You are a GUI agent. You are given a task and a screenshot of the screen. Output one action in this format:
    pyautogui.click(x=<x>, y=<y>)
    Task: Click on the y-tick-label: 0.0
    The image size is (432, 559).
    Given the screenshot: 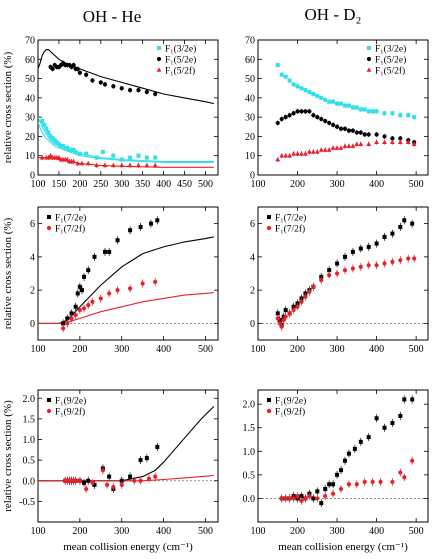 What is the action you would take?
    pyautogui.click(x=29, y=481)
    